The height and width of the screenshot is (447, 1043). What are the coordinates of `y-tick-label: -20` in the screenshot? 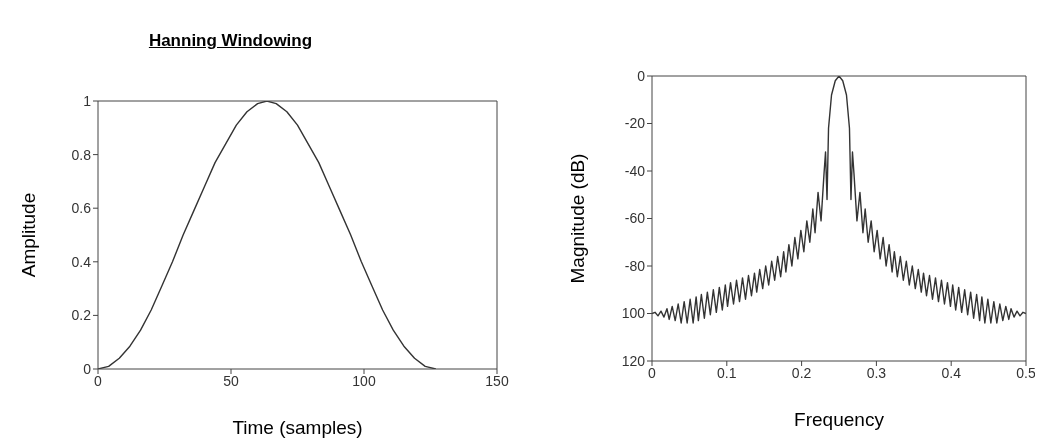 It's located at (635, 123).